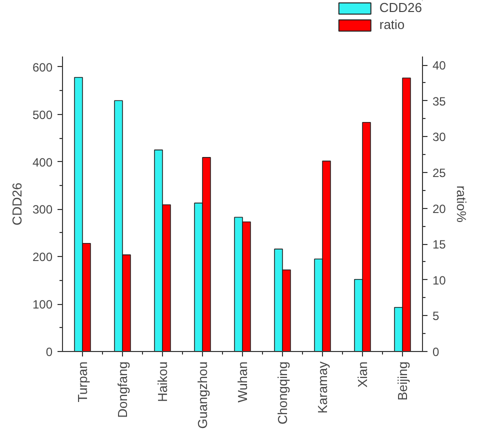 The image size is (487, 430). I want to click on legend-label: ratio, so click(392, 24).